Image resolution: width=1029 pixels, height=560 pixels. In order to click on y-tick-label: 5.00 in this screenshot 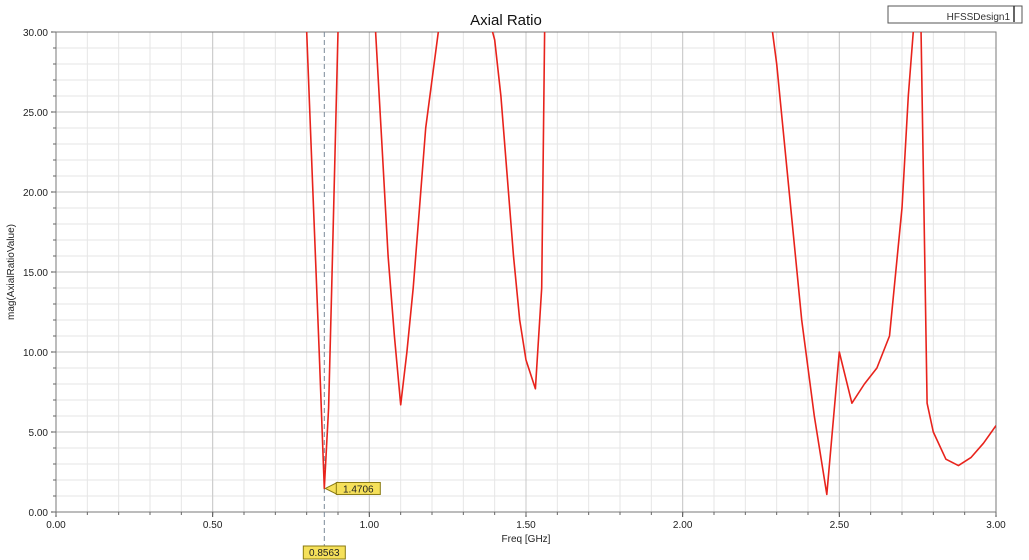, I will do `click(39, 433)`.